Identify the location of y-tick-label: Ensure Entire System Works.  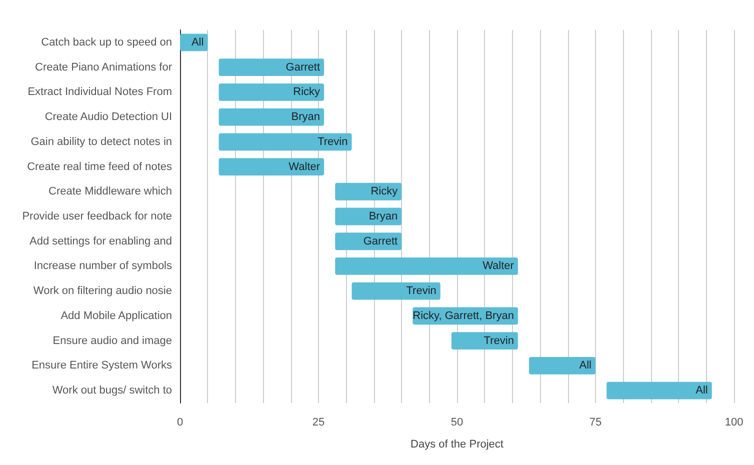
(102, 366).